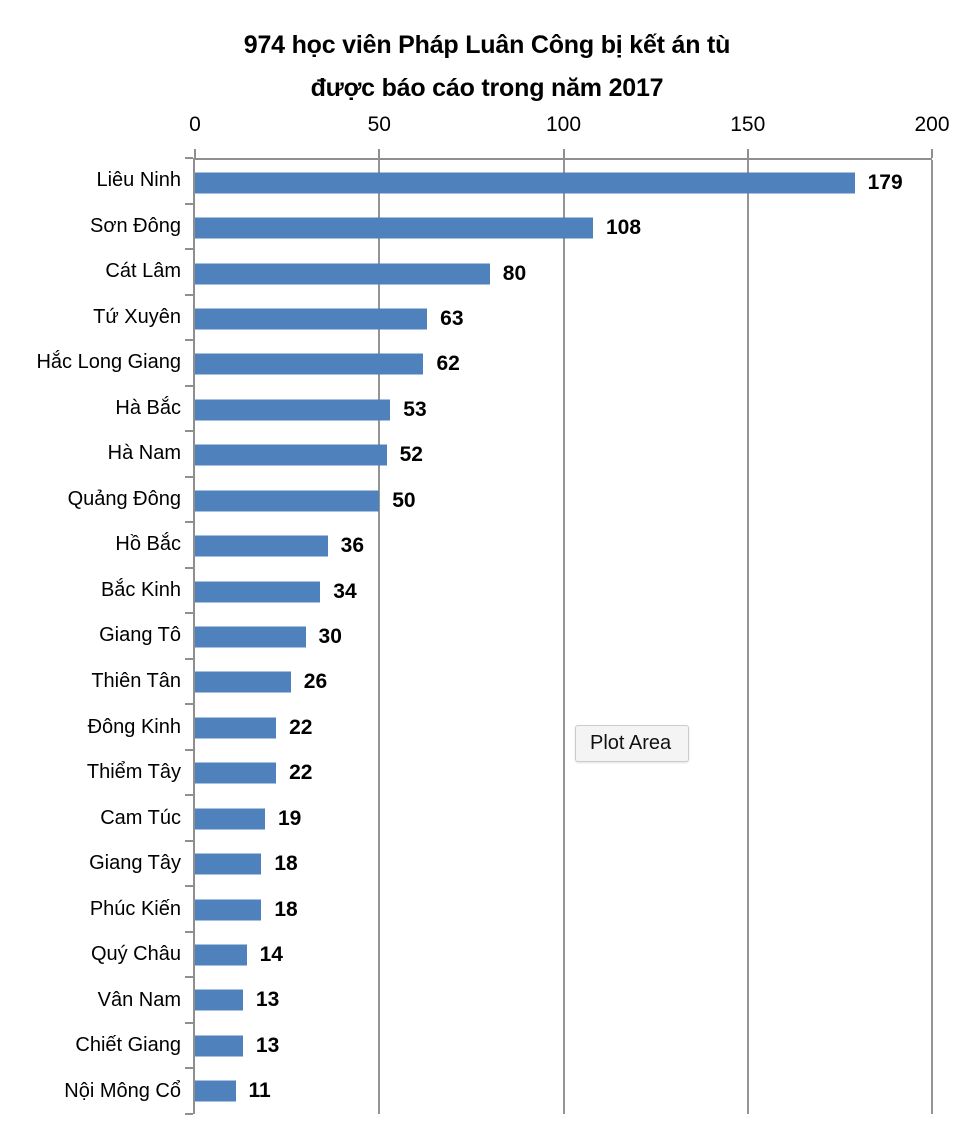 This screenshot has height=1132, width=974. Describe the element at coordinates (748, 124) in the screenshot. I see `value-axis-label: 150` at that location.